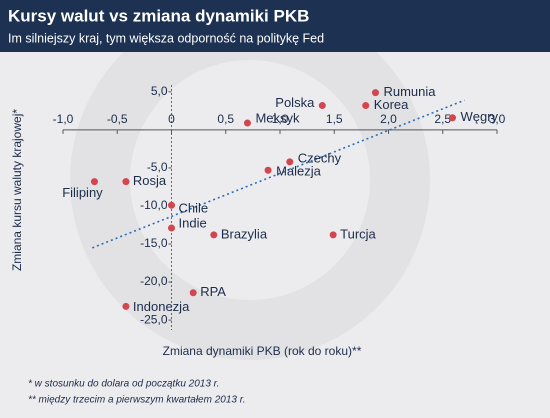 The height and width of the screenshot is (418, 550). What do you see at coordinates (295, 102) in the screenshot?
I see `point-label: Polska` at bounding box center [295, 102].